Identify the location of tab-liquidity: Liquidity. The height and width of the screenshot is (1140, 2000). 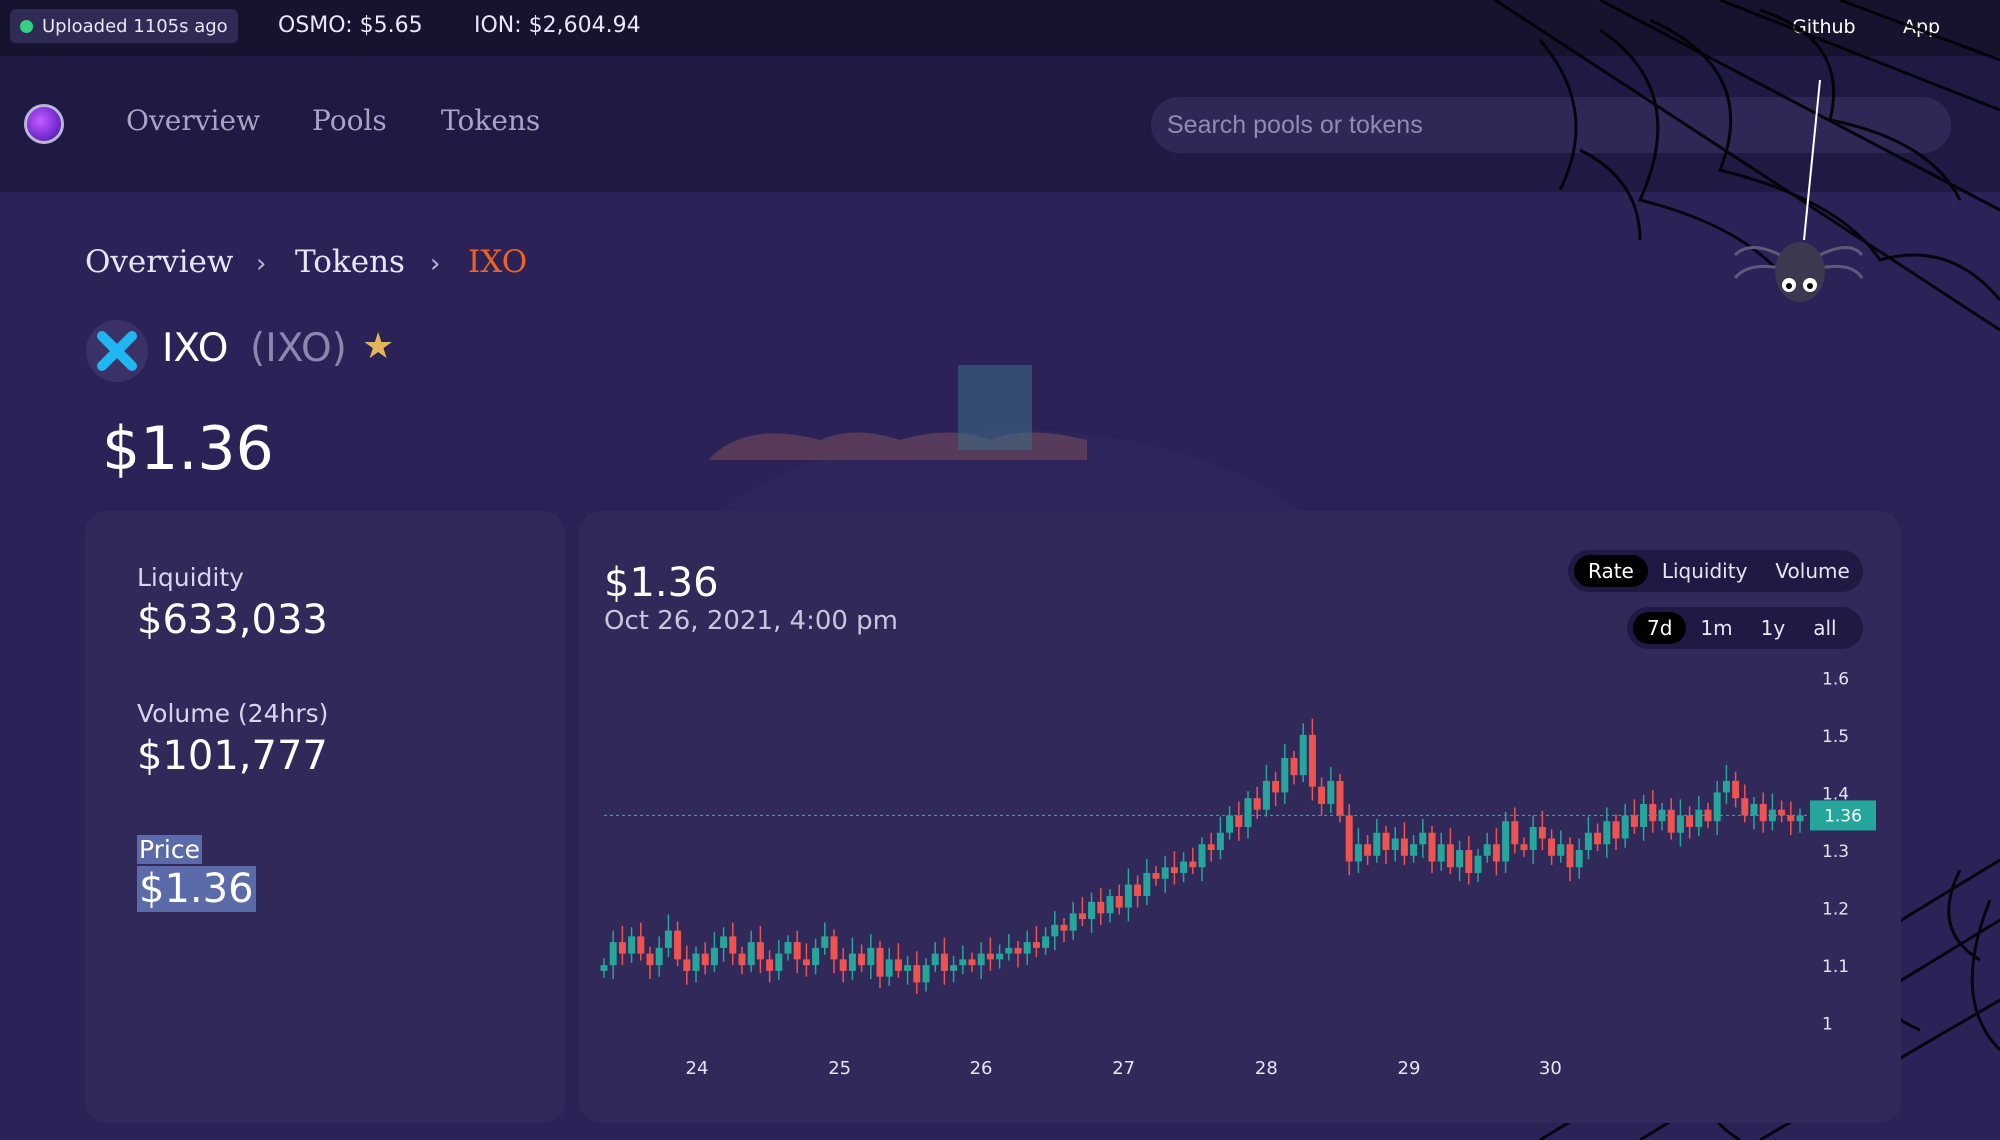
(1704, 571).